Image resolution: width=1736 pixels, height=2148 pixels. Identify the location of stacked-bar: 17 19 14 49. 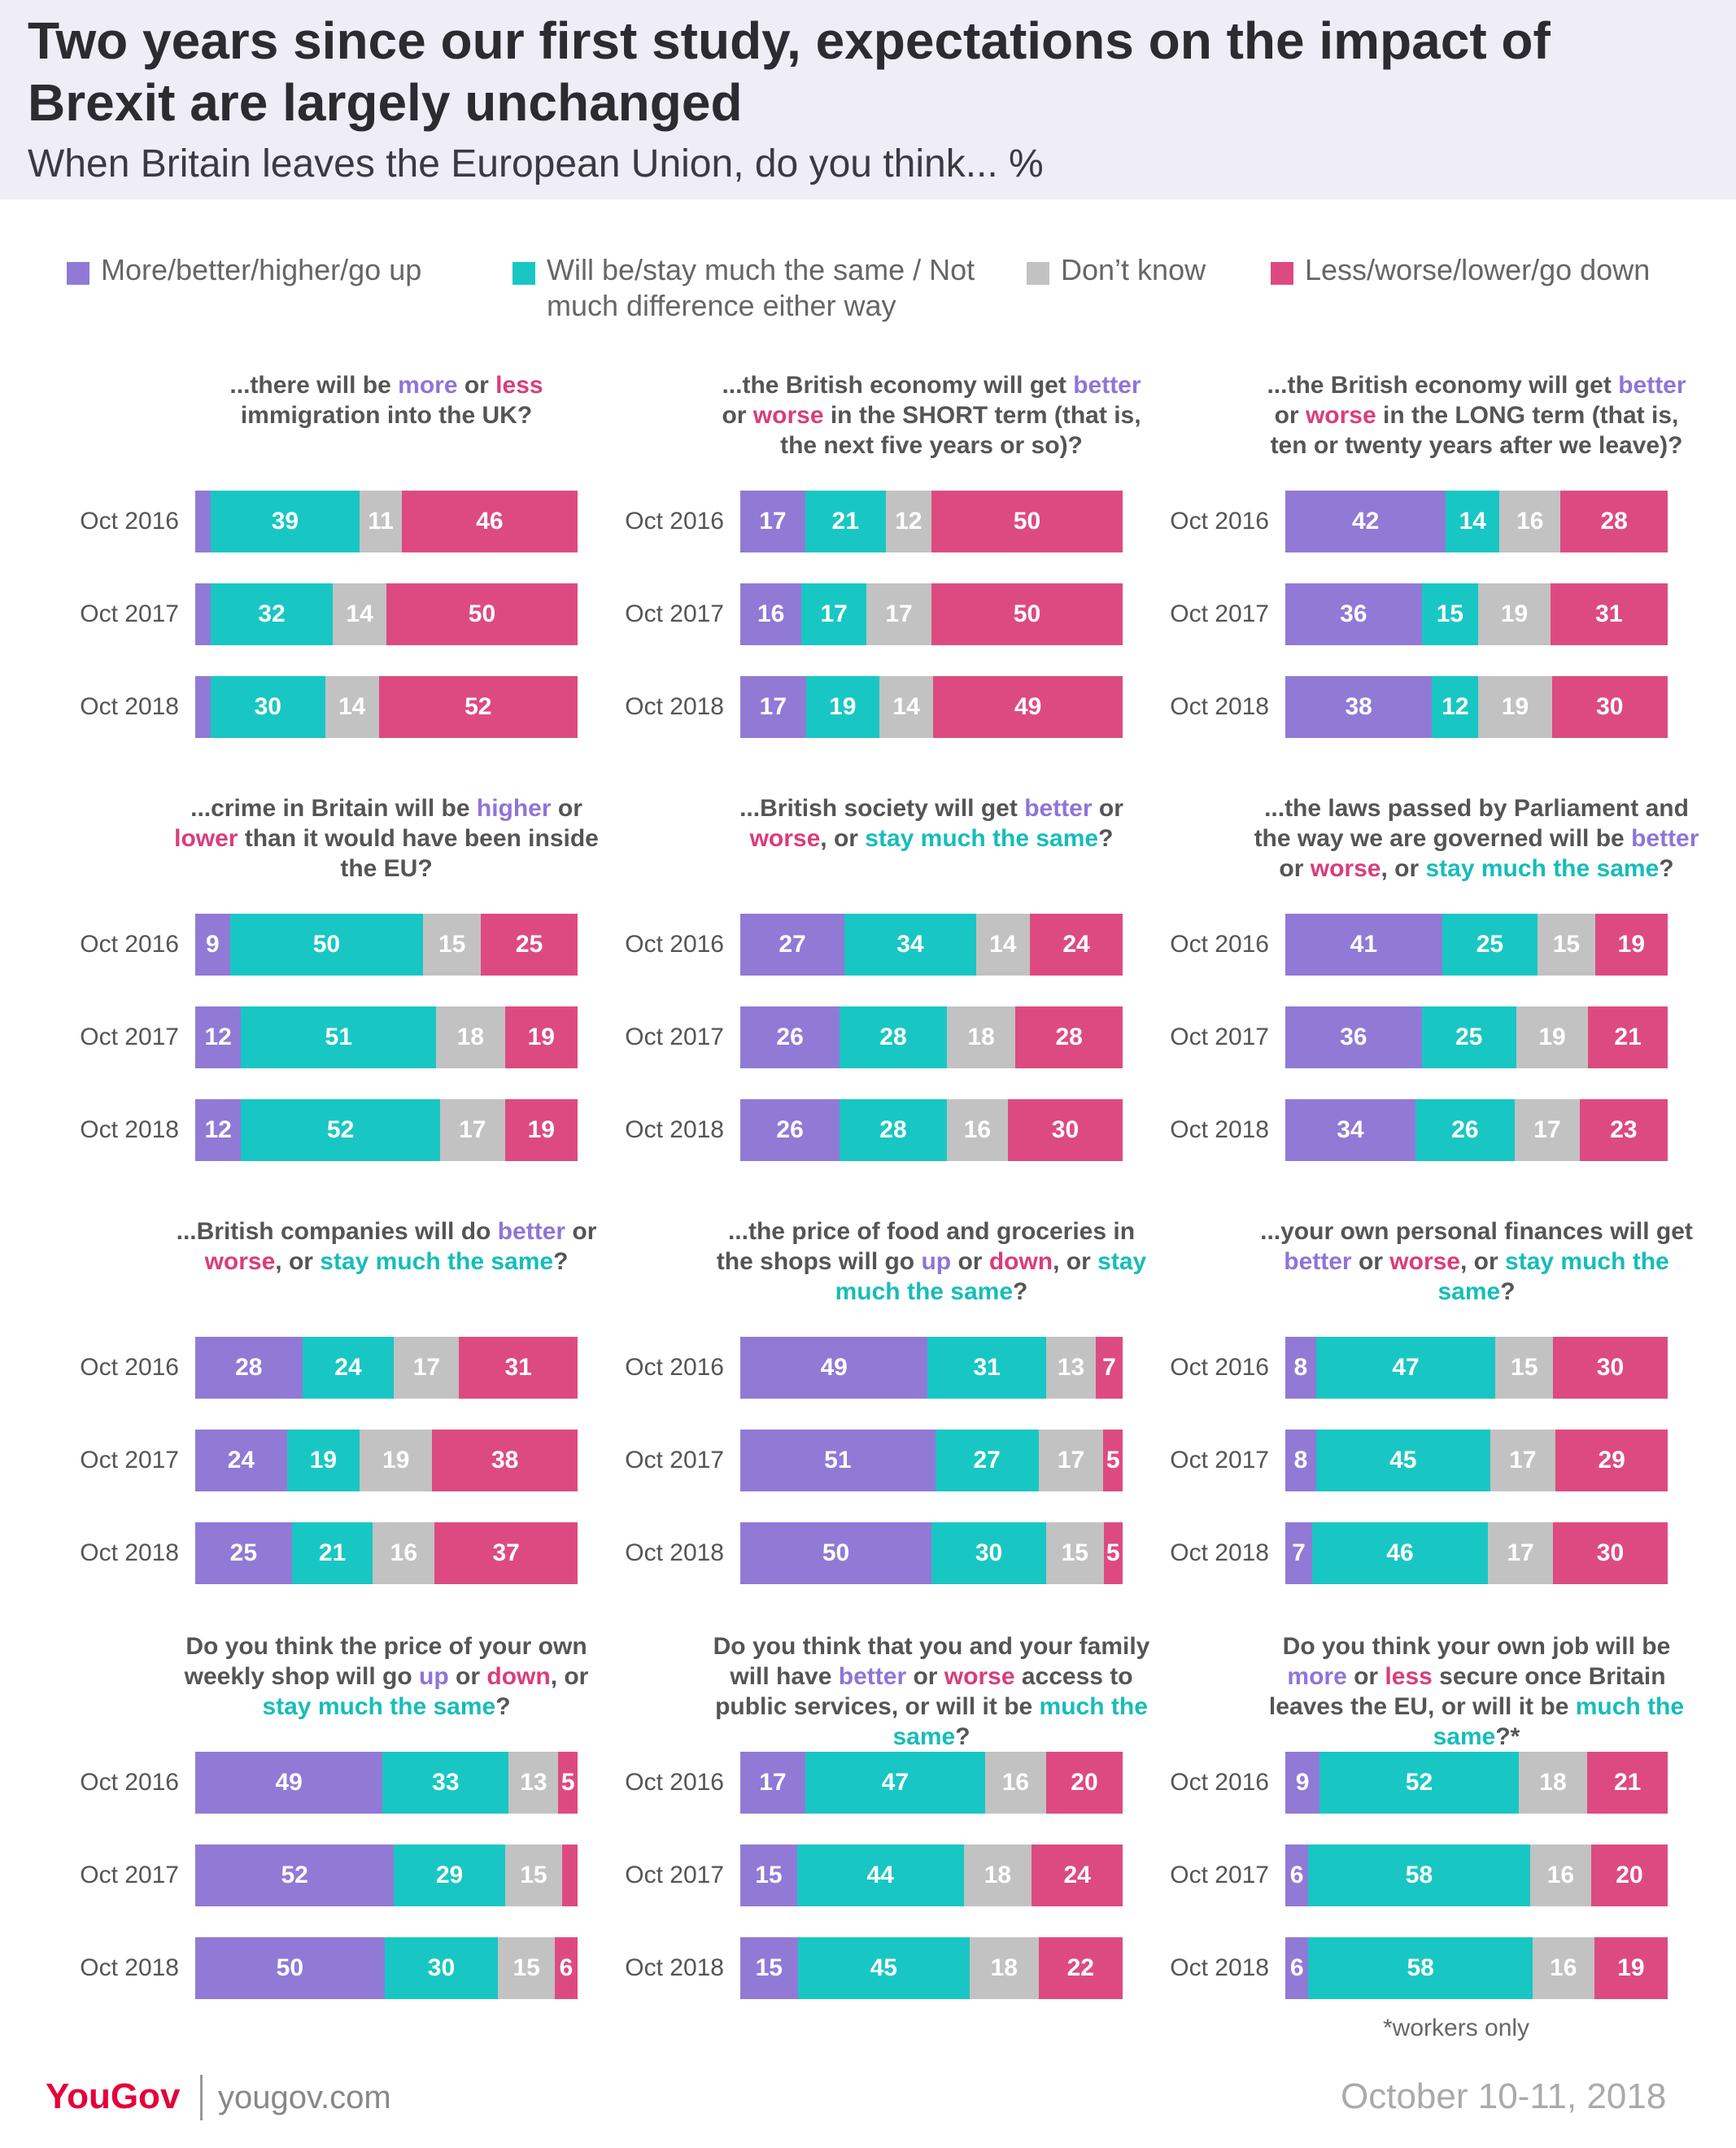
(931, 707).